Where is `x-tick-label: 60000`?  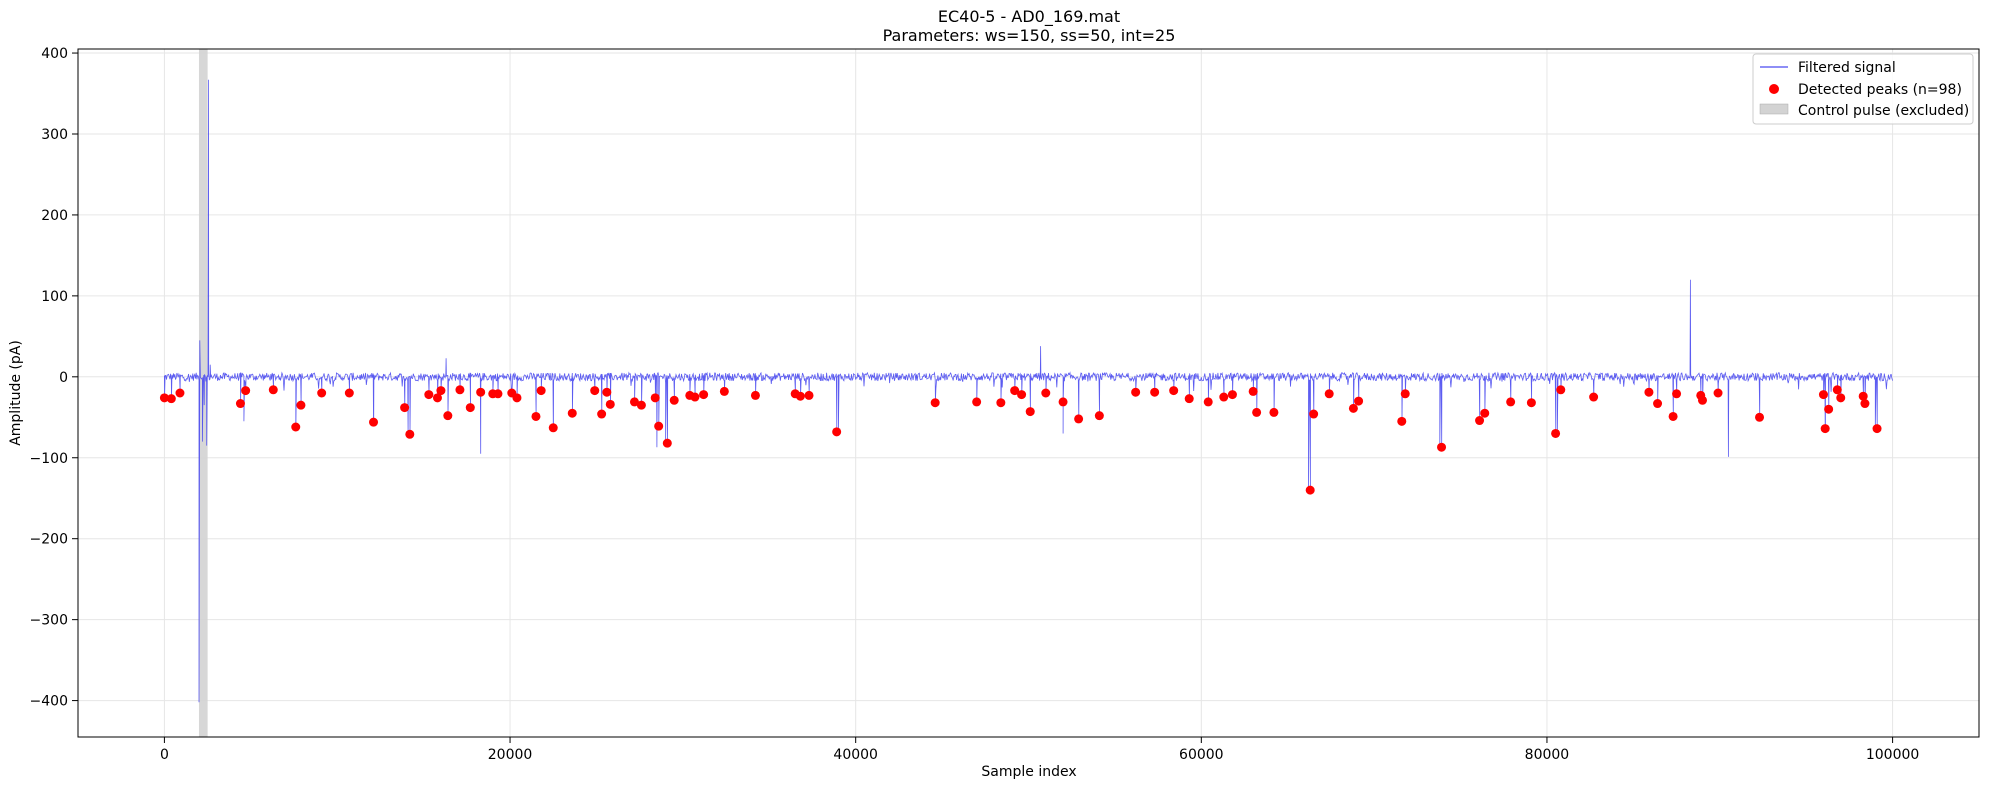
x-tick-label: 60000 is located at coordinates (1201, 755).